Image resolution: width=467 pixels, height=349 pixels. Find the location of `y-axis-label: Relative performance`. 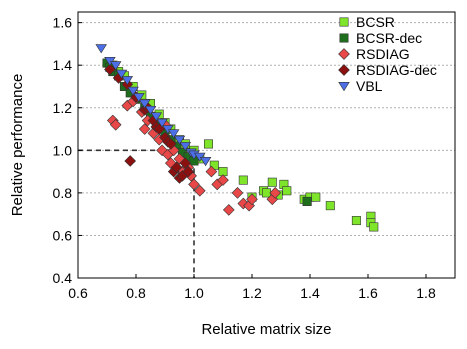

y-axis-label: Relative performance is located at coordinates (17, 145).